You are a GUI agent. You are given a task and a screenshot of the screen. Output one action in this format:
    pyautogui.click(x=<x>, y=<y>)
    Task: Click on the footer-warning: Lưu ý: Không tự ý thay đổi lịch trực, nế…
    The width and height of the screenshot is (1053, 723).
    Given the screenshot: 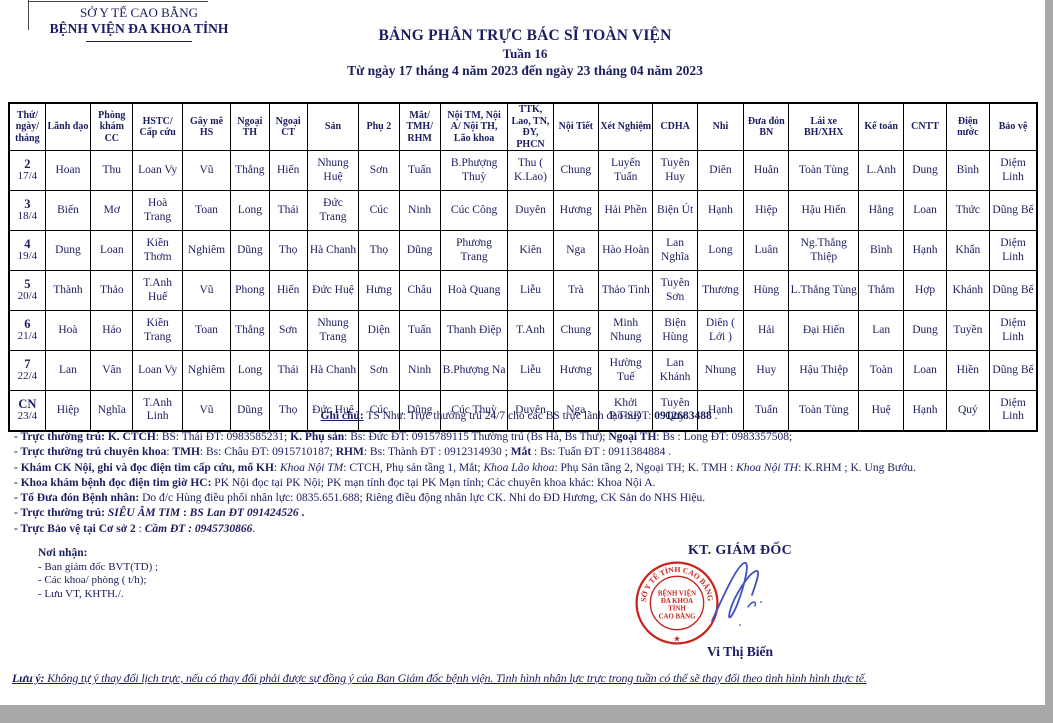 What is the action you would take?
    pyautogui.click(x=439, y=678)
    